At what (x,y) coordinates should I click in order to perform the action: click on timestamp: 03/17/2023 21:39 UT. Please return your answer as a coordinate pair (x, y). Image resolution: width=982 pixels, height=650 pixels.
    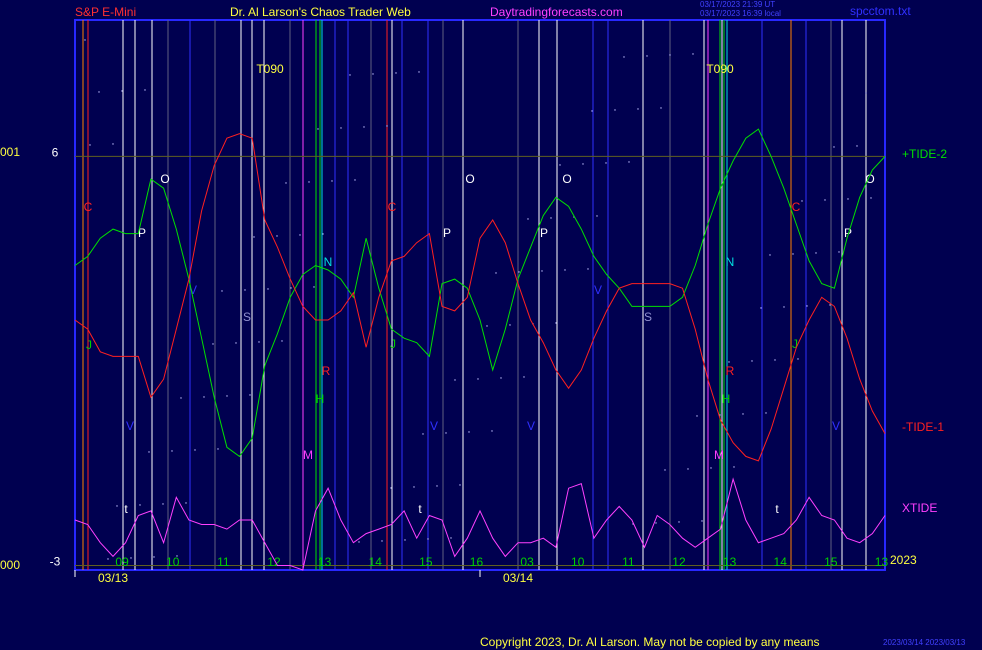
    Looking at the image, I should click on (737, 4).